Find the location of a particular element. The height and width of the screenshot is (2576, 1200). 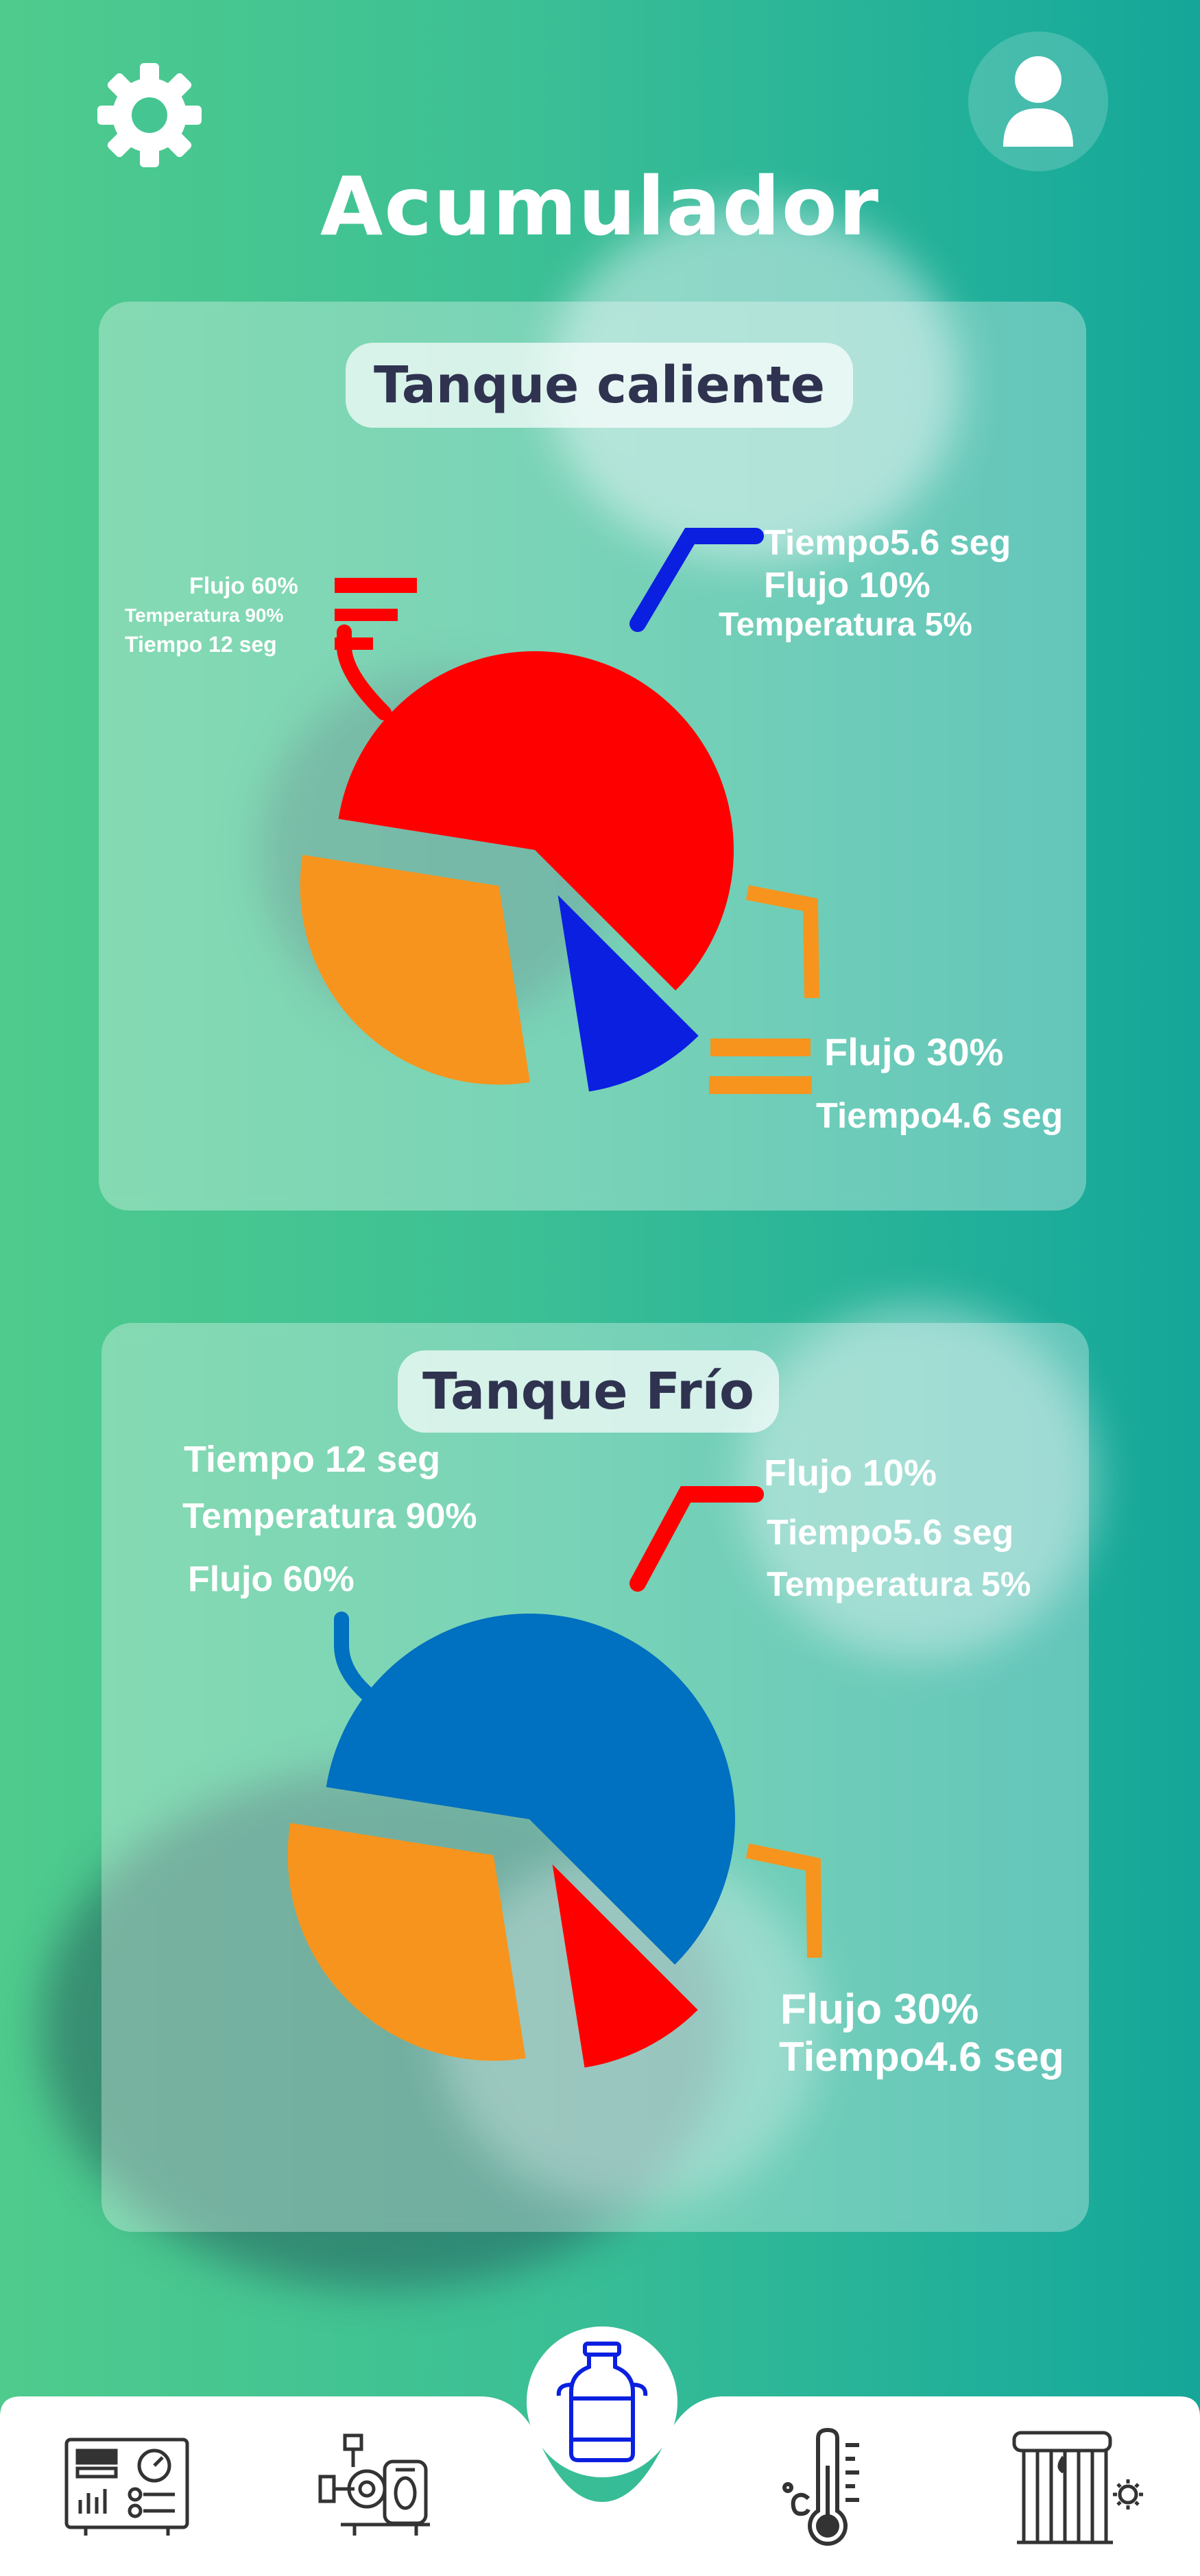

hot-leader-lines is located at coordinates (577, 811).